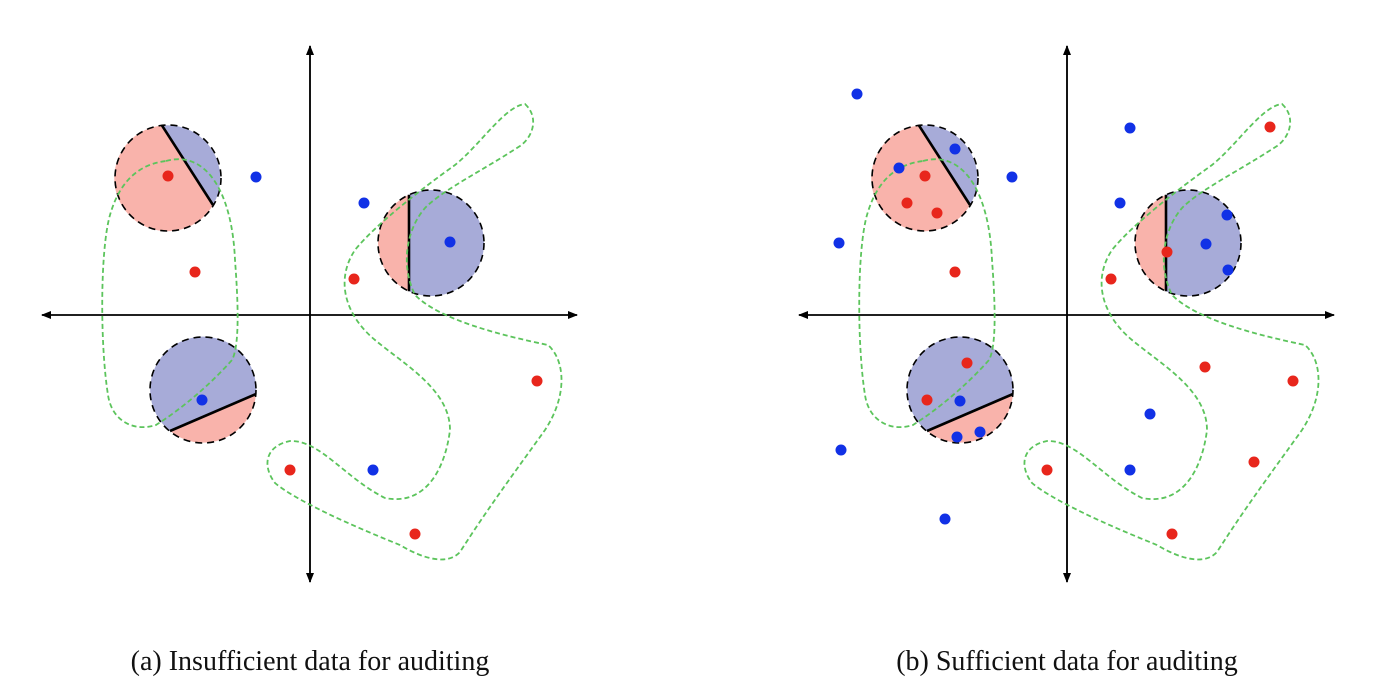  Describe the element at coordinates (310, 661) in the screenshot. I see `panel-a-caption: (a) Insufficient data for auditing` at that location.